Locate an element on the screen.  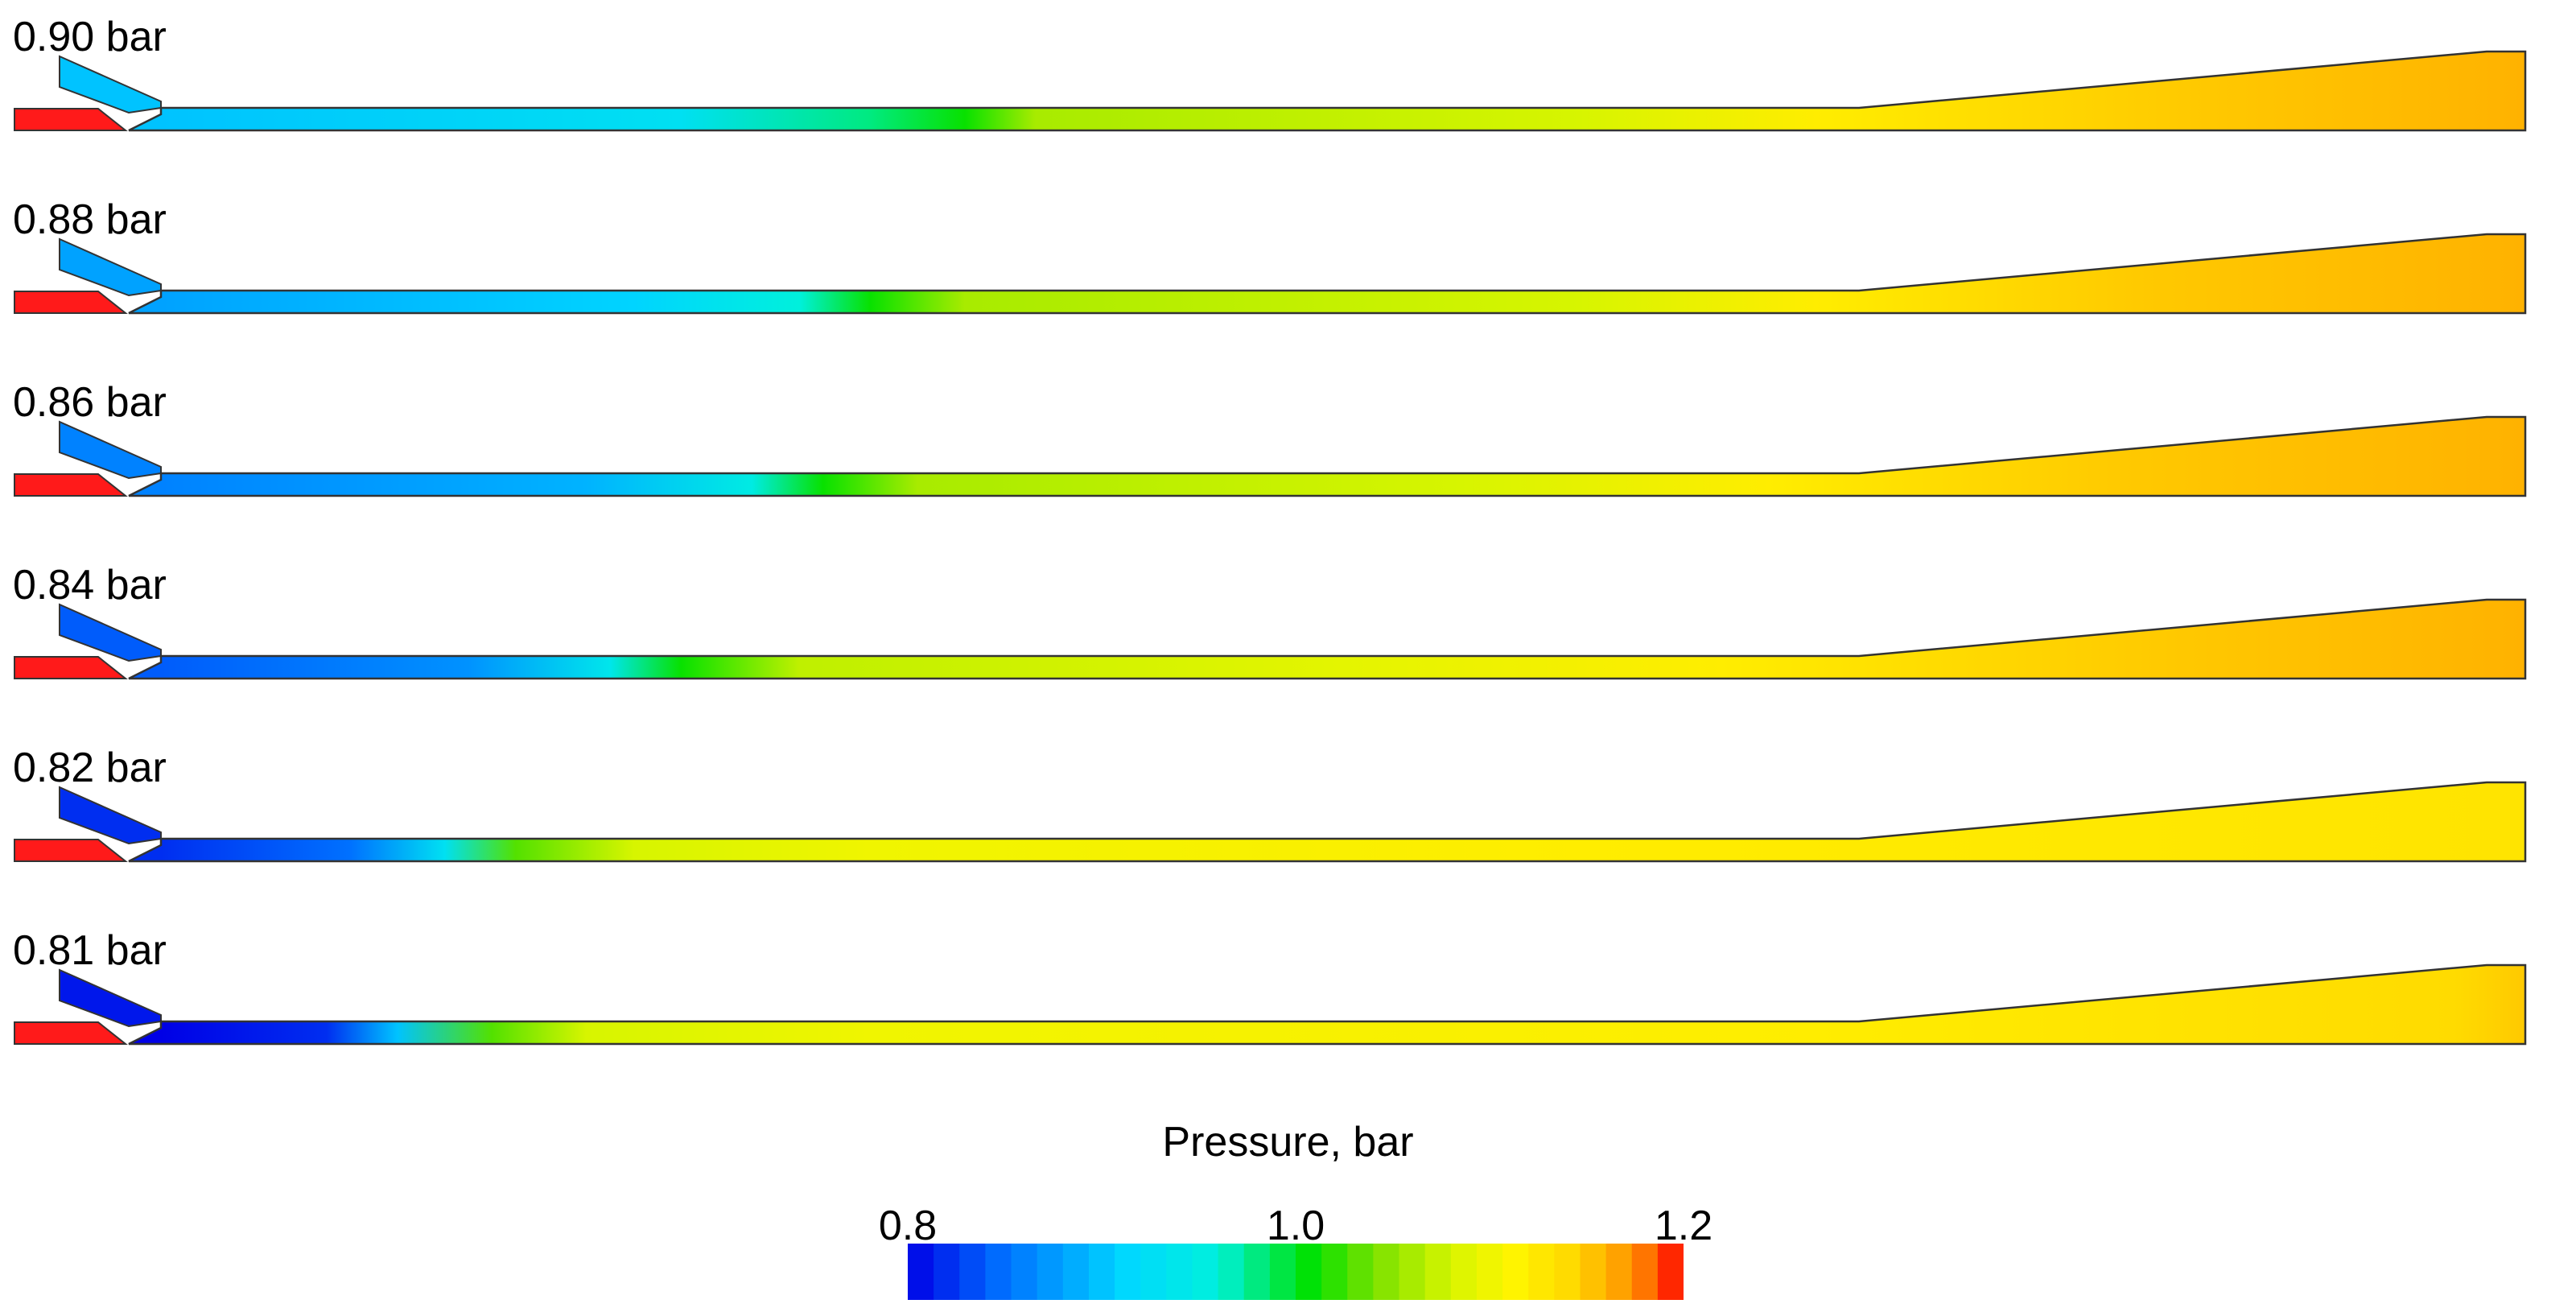
case-label-3: 0.84 bar is located at coordinates (90, 585).